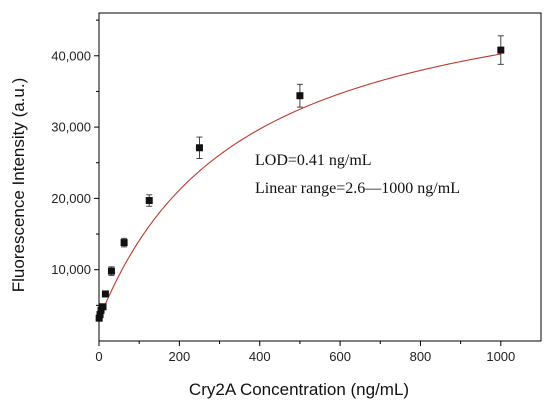  I want to click on x-tick-label: 200, so click(180, 356).